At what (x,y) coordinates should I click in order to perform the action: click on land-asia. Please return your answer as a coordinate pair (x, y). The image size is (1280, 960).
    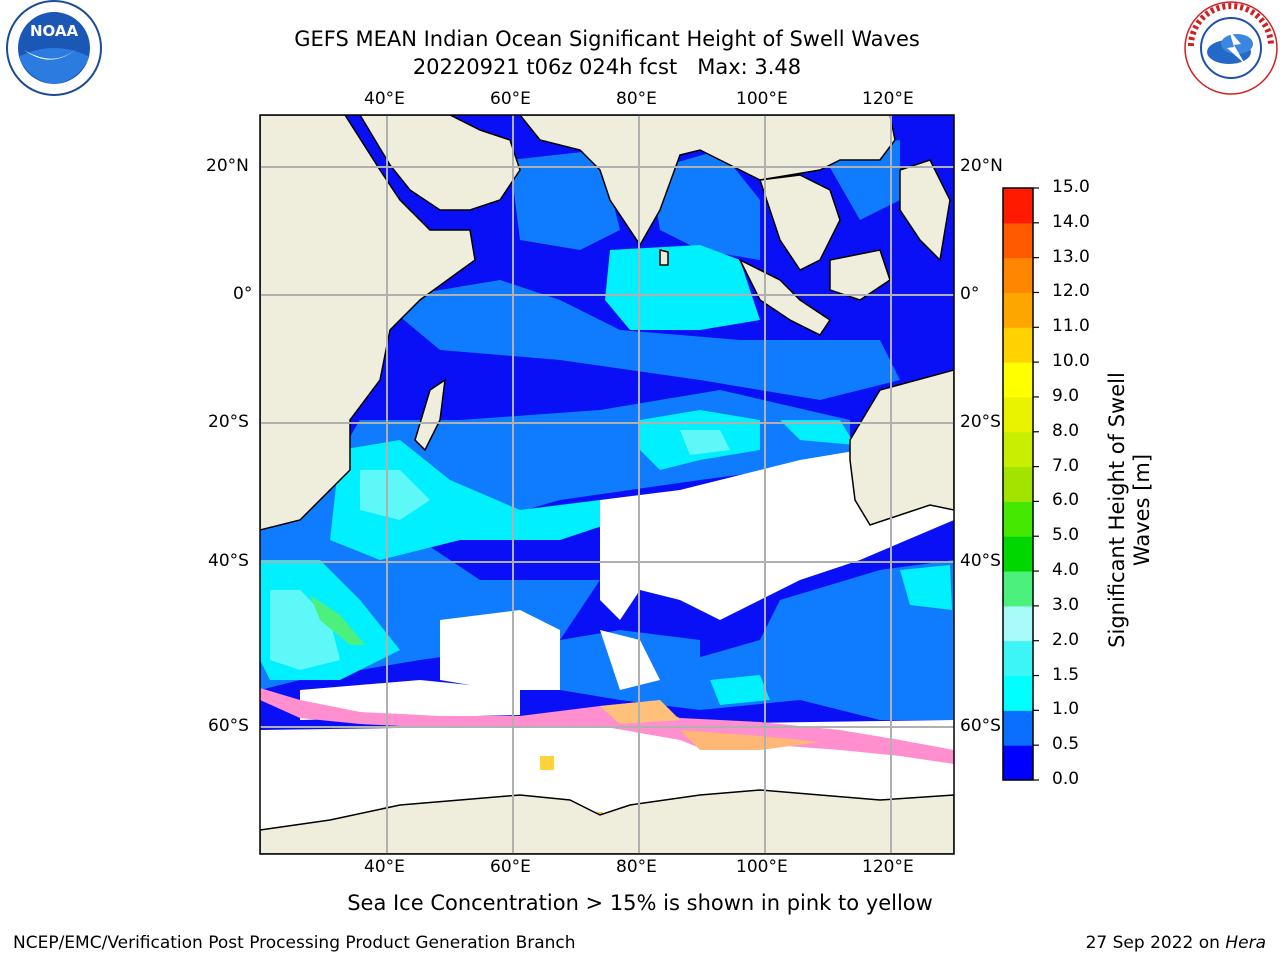
    Looking at the image, I should click on (707, 181).